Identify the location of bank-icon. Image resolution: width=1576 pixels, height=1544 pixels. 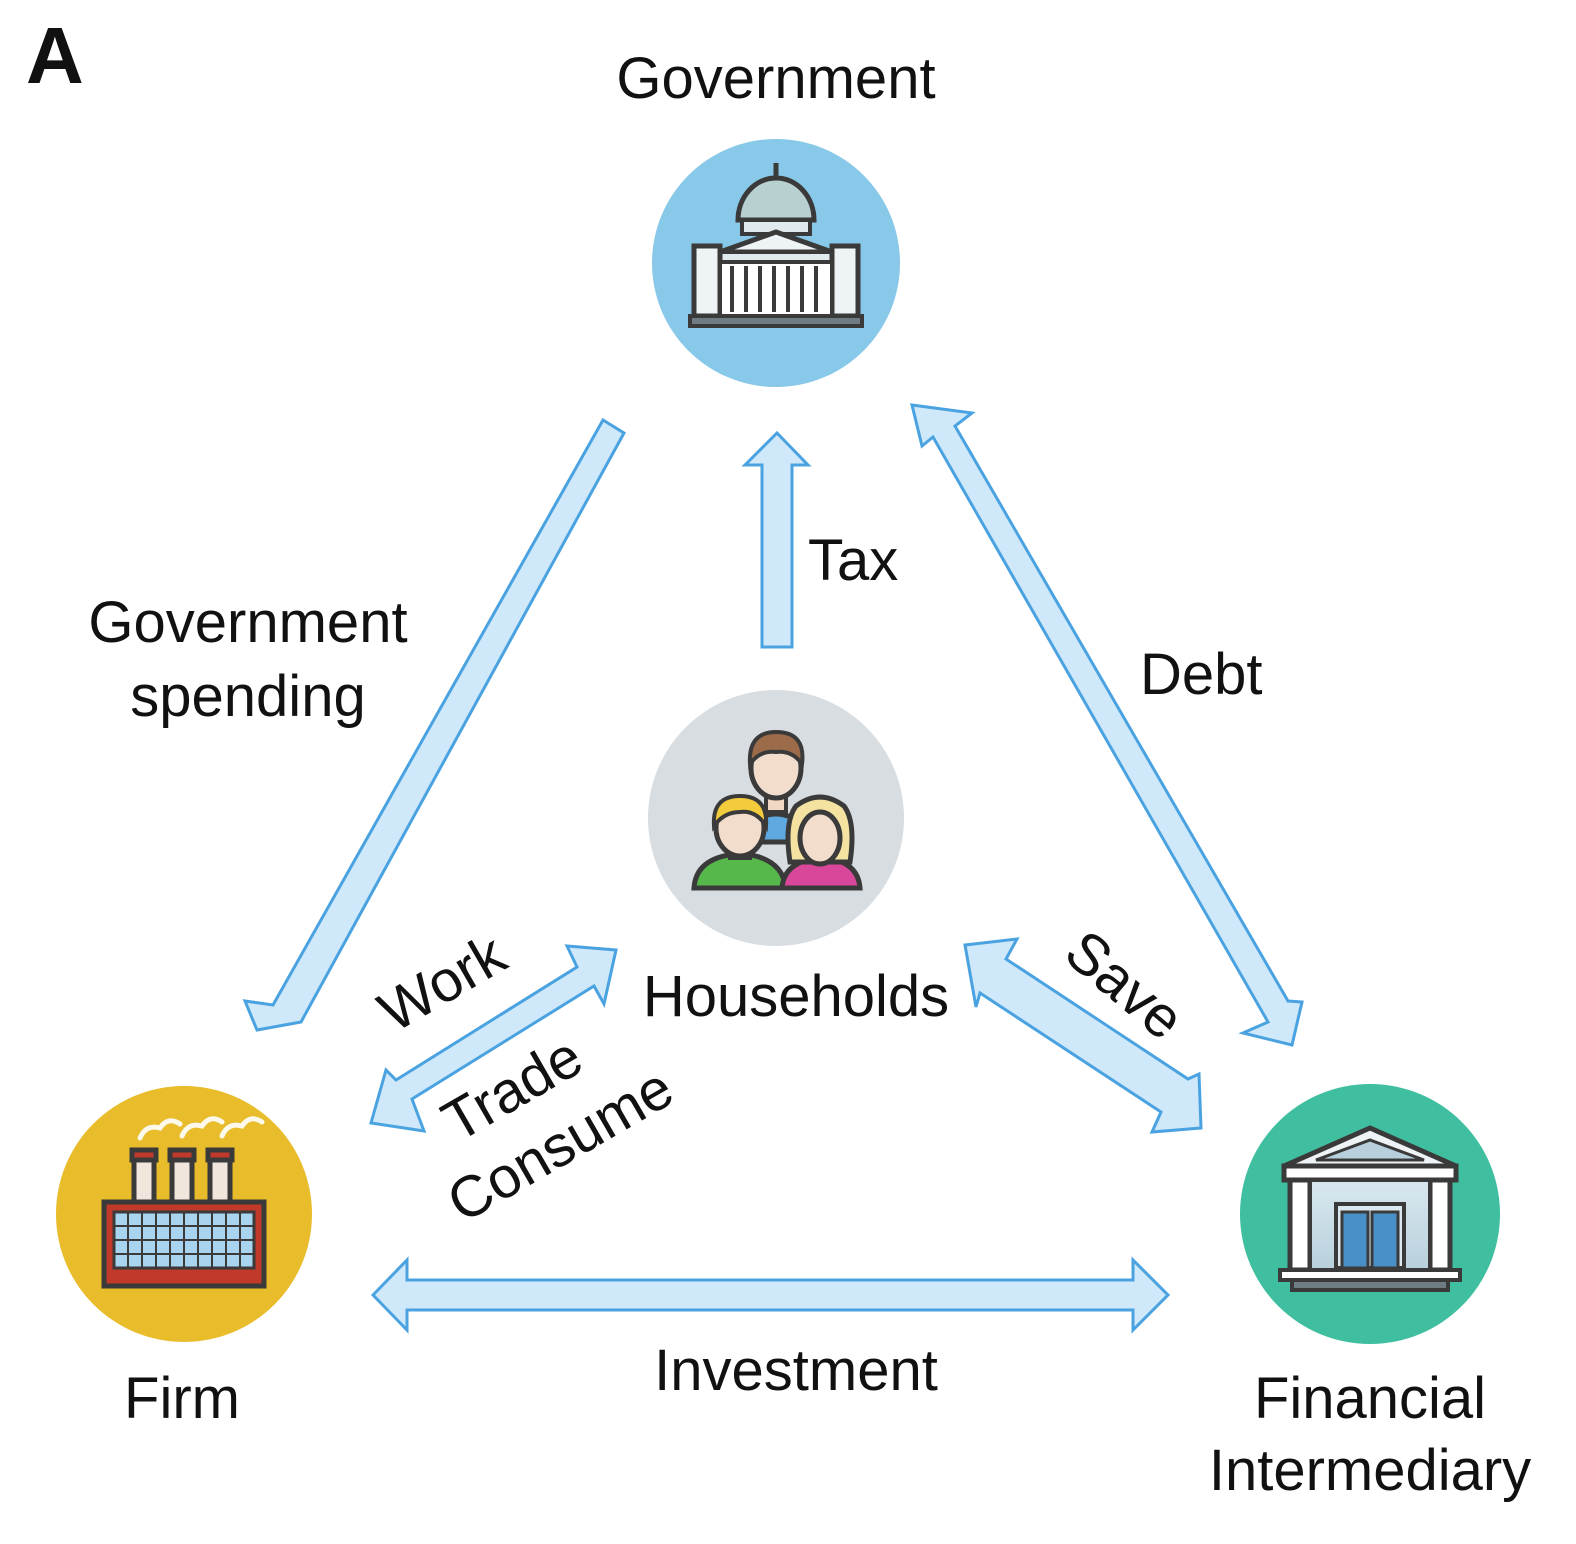
(1370, 1214).